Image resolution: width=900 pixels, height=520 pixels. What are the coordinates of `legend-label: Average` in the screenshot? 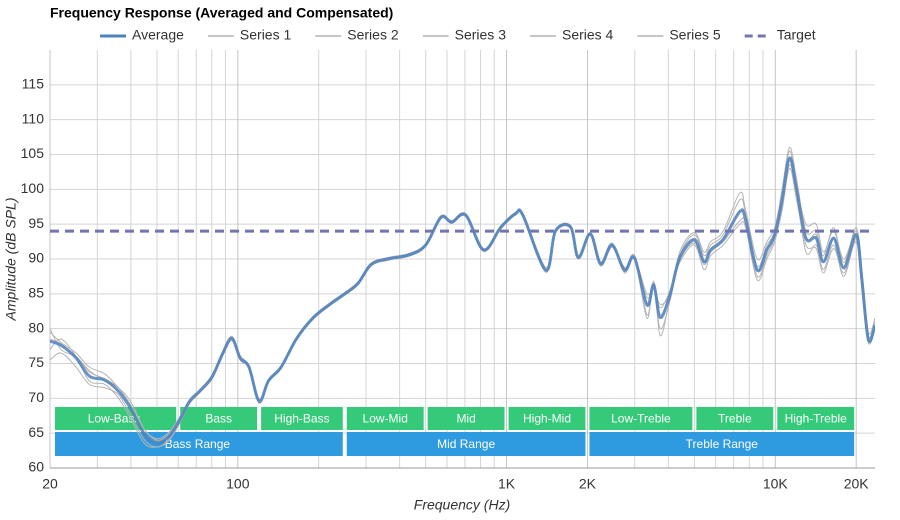 It's located at (158, 35).